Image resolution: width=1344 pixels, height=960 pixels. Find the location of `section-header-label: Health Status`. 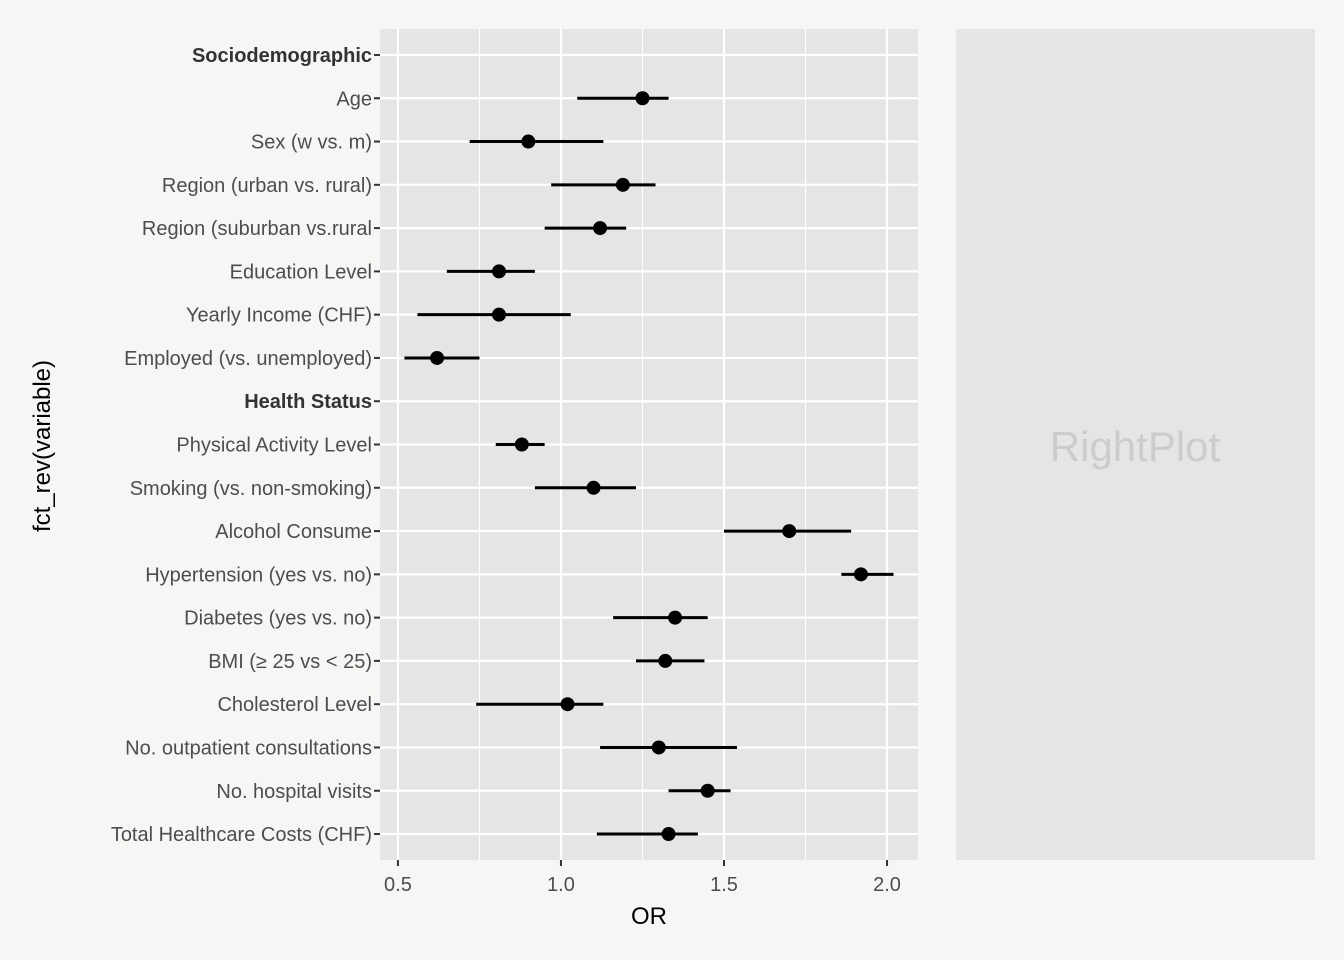

section-header-label: Health Status is located at coordinates (308, 402).